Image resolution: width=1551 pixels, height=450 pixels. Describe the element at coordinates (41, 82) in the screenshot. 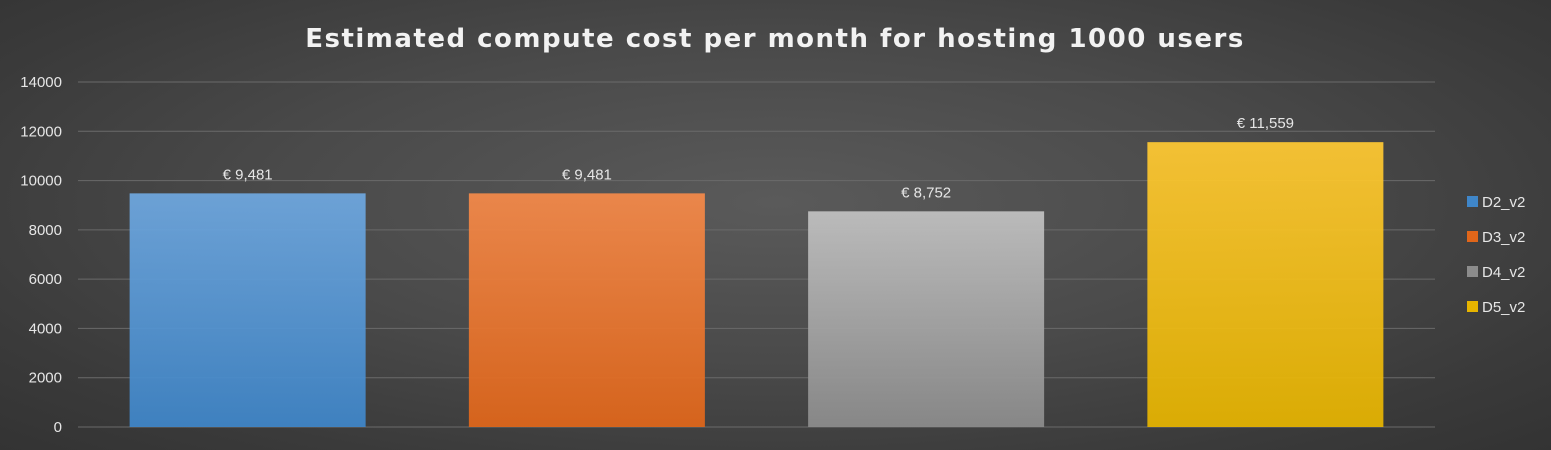

I see `y-tick-label: 14000` at that location.